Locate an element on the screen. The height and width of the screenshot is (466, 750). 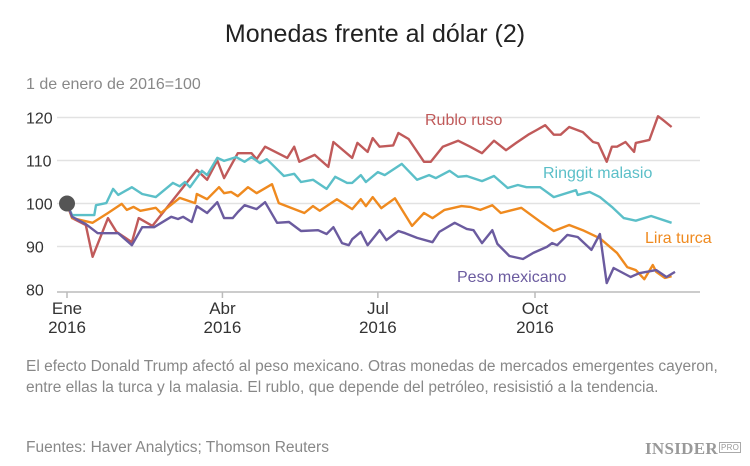
series-line-ringgit-malasio is located at coordinates (368, 189).